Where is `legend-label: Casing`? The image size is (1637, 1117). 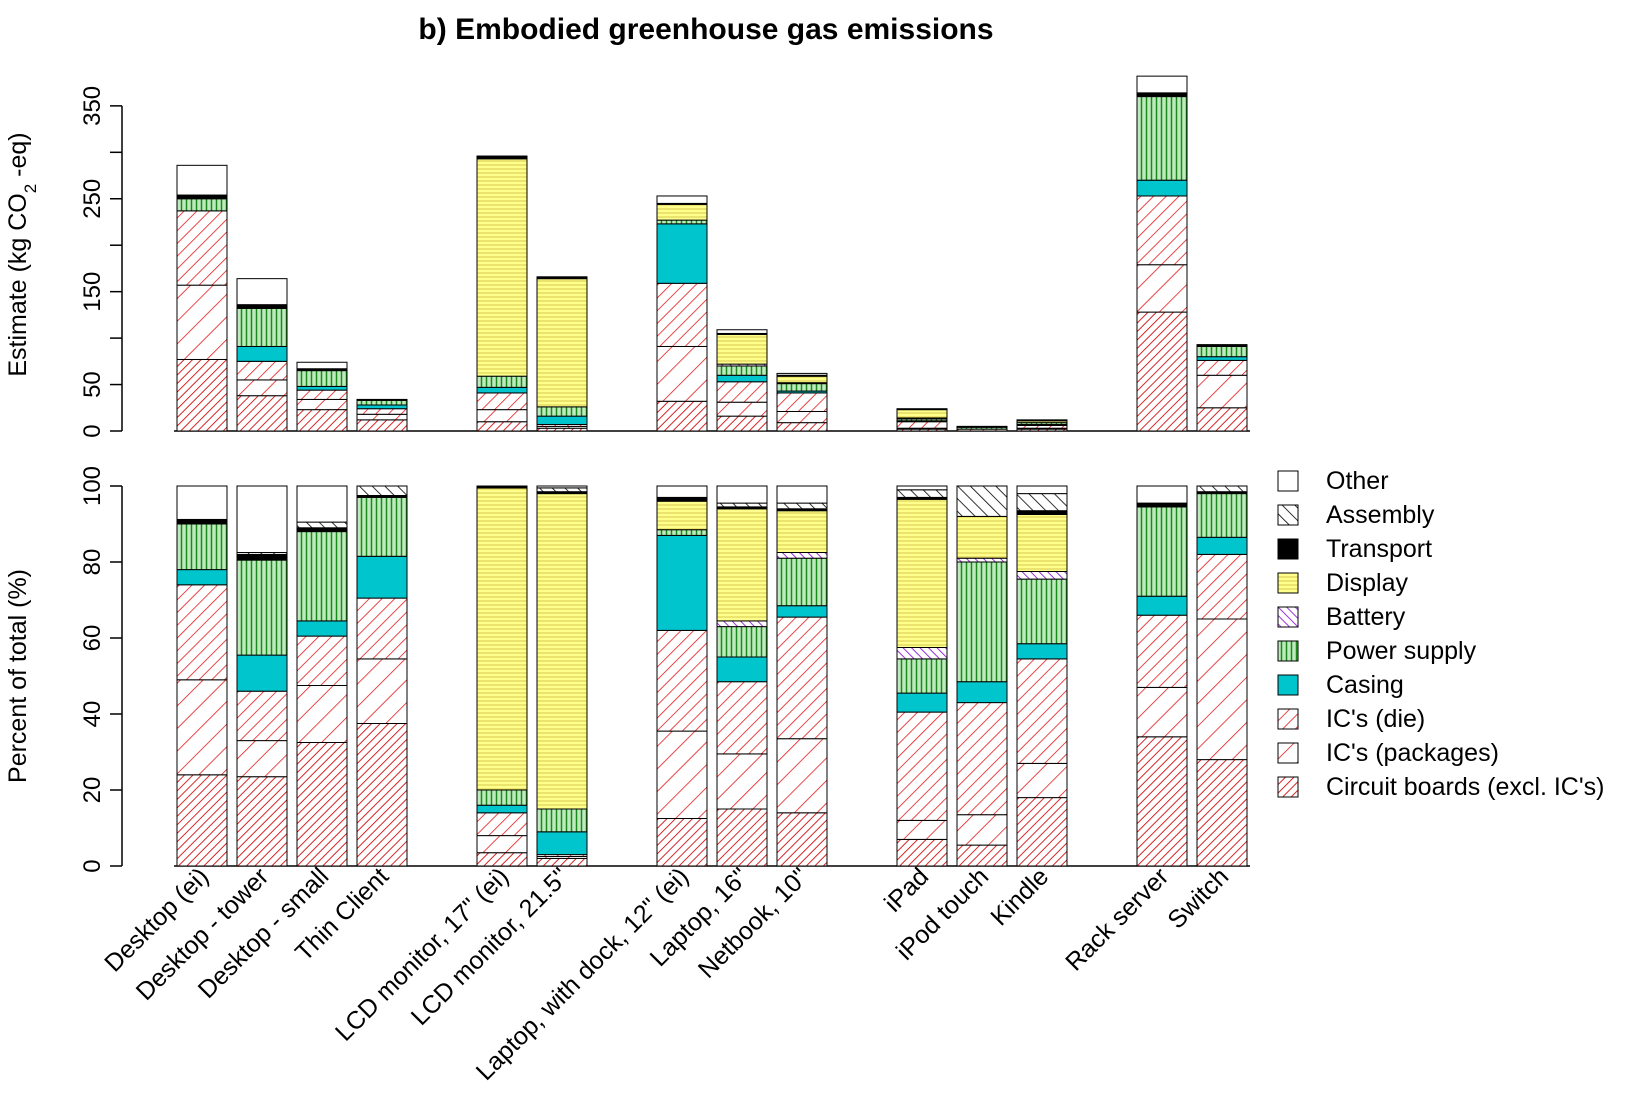 legend-label: Casing is located at coordinates (1365, 685).